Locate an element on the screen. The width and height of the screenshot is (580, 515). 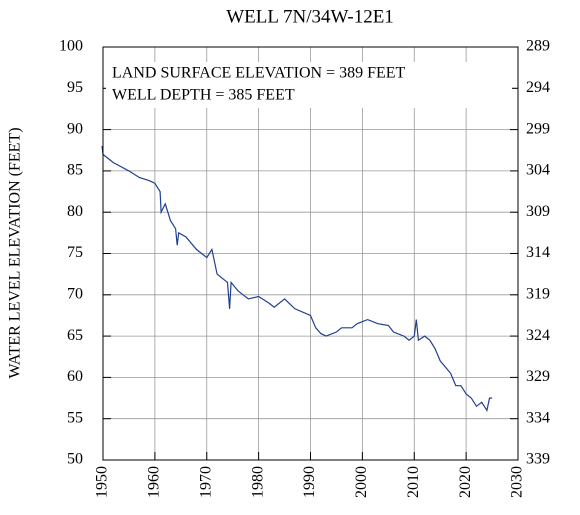
y-tick-label: 100 is located at coordinates (71, 46).